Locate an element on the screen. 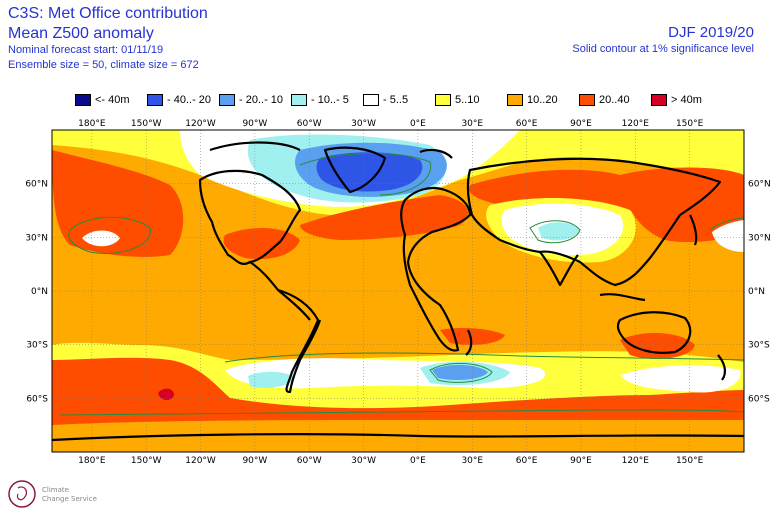 This screenshot has width=772, height=518. legend-item: 10..20 is located at coordinates (543, 100).